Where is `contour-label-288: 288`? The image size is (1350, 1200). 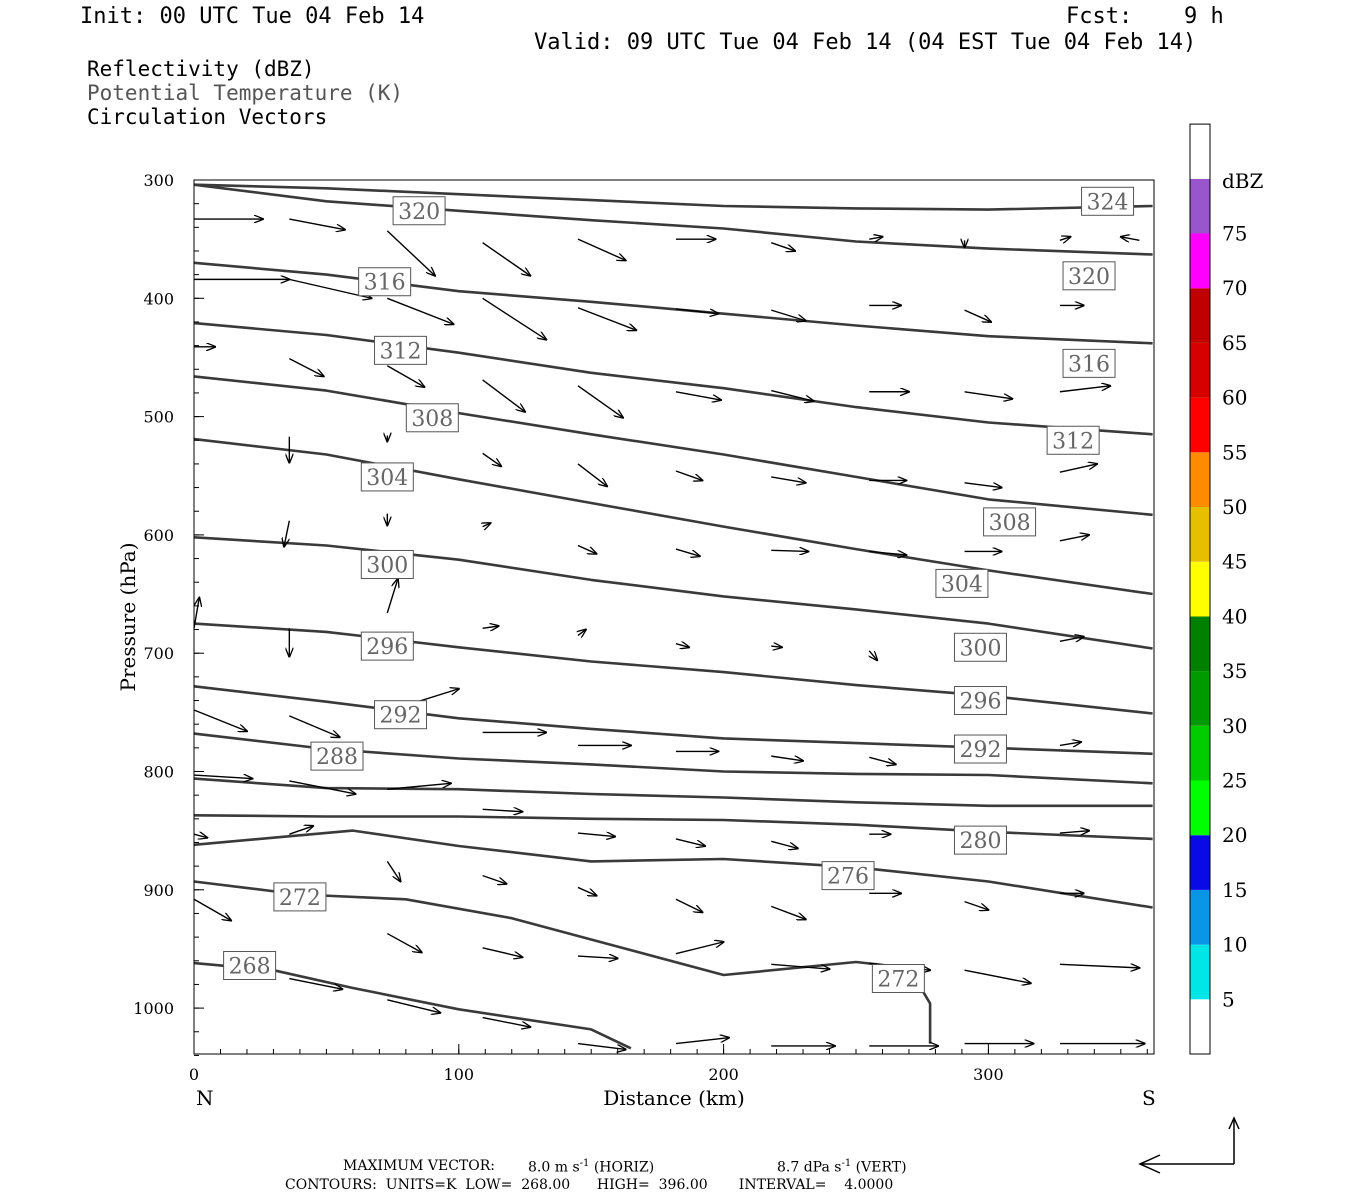
contour-label-288: 288 is located at coordinates (337, 757).